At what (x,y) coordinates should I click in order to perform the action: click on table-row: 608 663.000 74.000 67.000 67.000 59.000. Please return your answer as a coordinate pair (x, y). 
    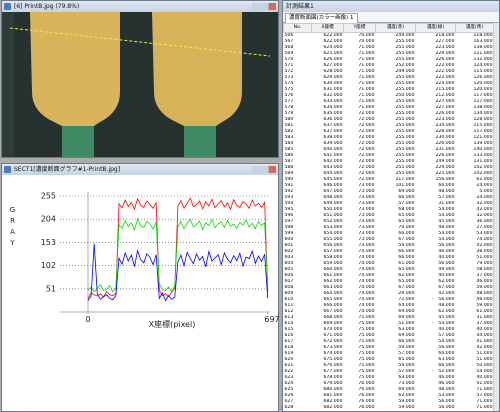
    Looking at the image, I should click on (389, 288).